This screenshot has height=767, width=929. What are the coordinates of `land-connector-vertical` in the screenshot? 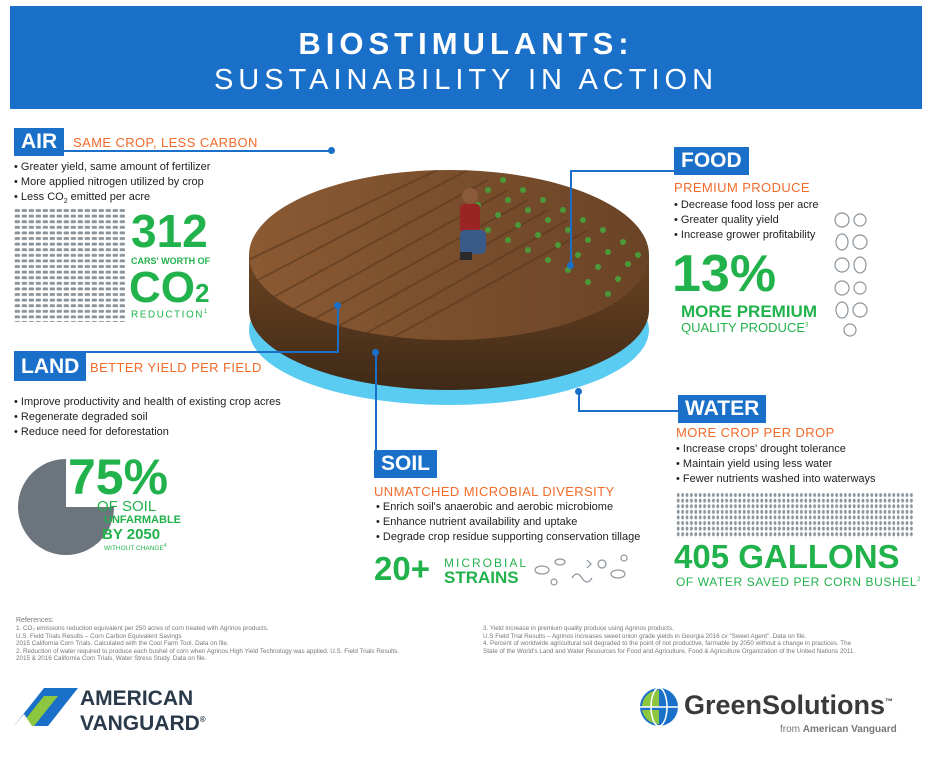 It's located at (338, 329).